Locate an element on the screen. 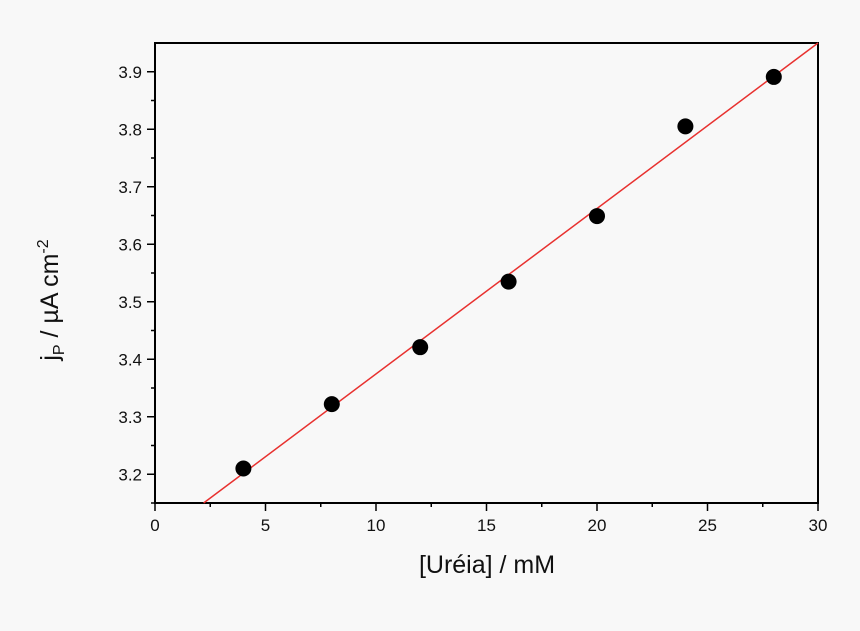  x-axis-label: [Uréia] / mM is located at coordinates (487, 565).